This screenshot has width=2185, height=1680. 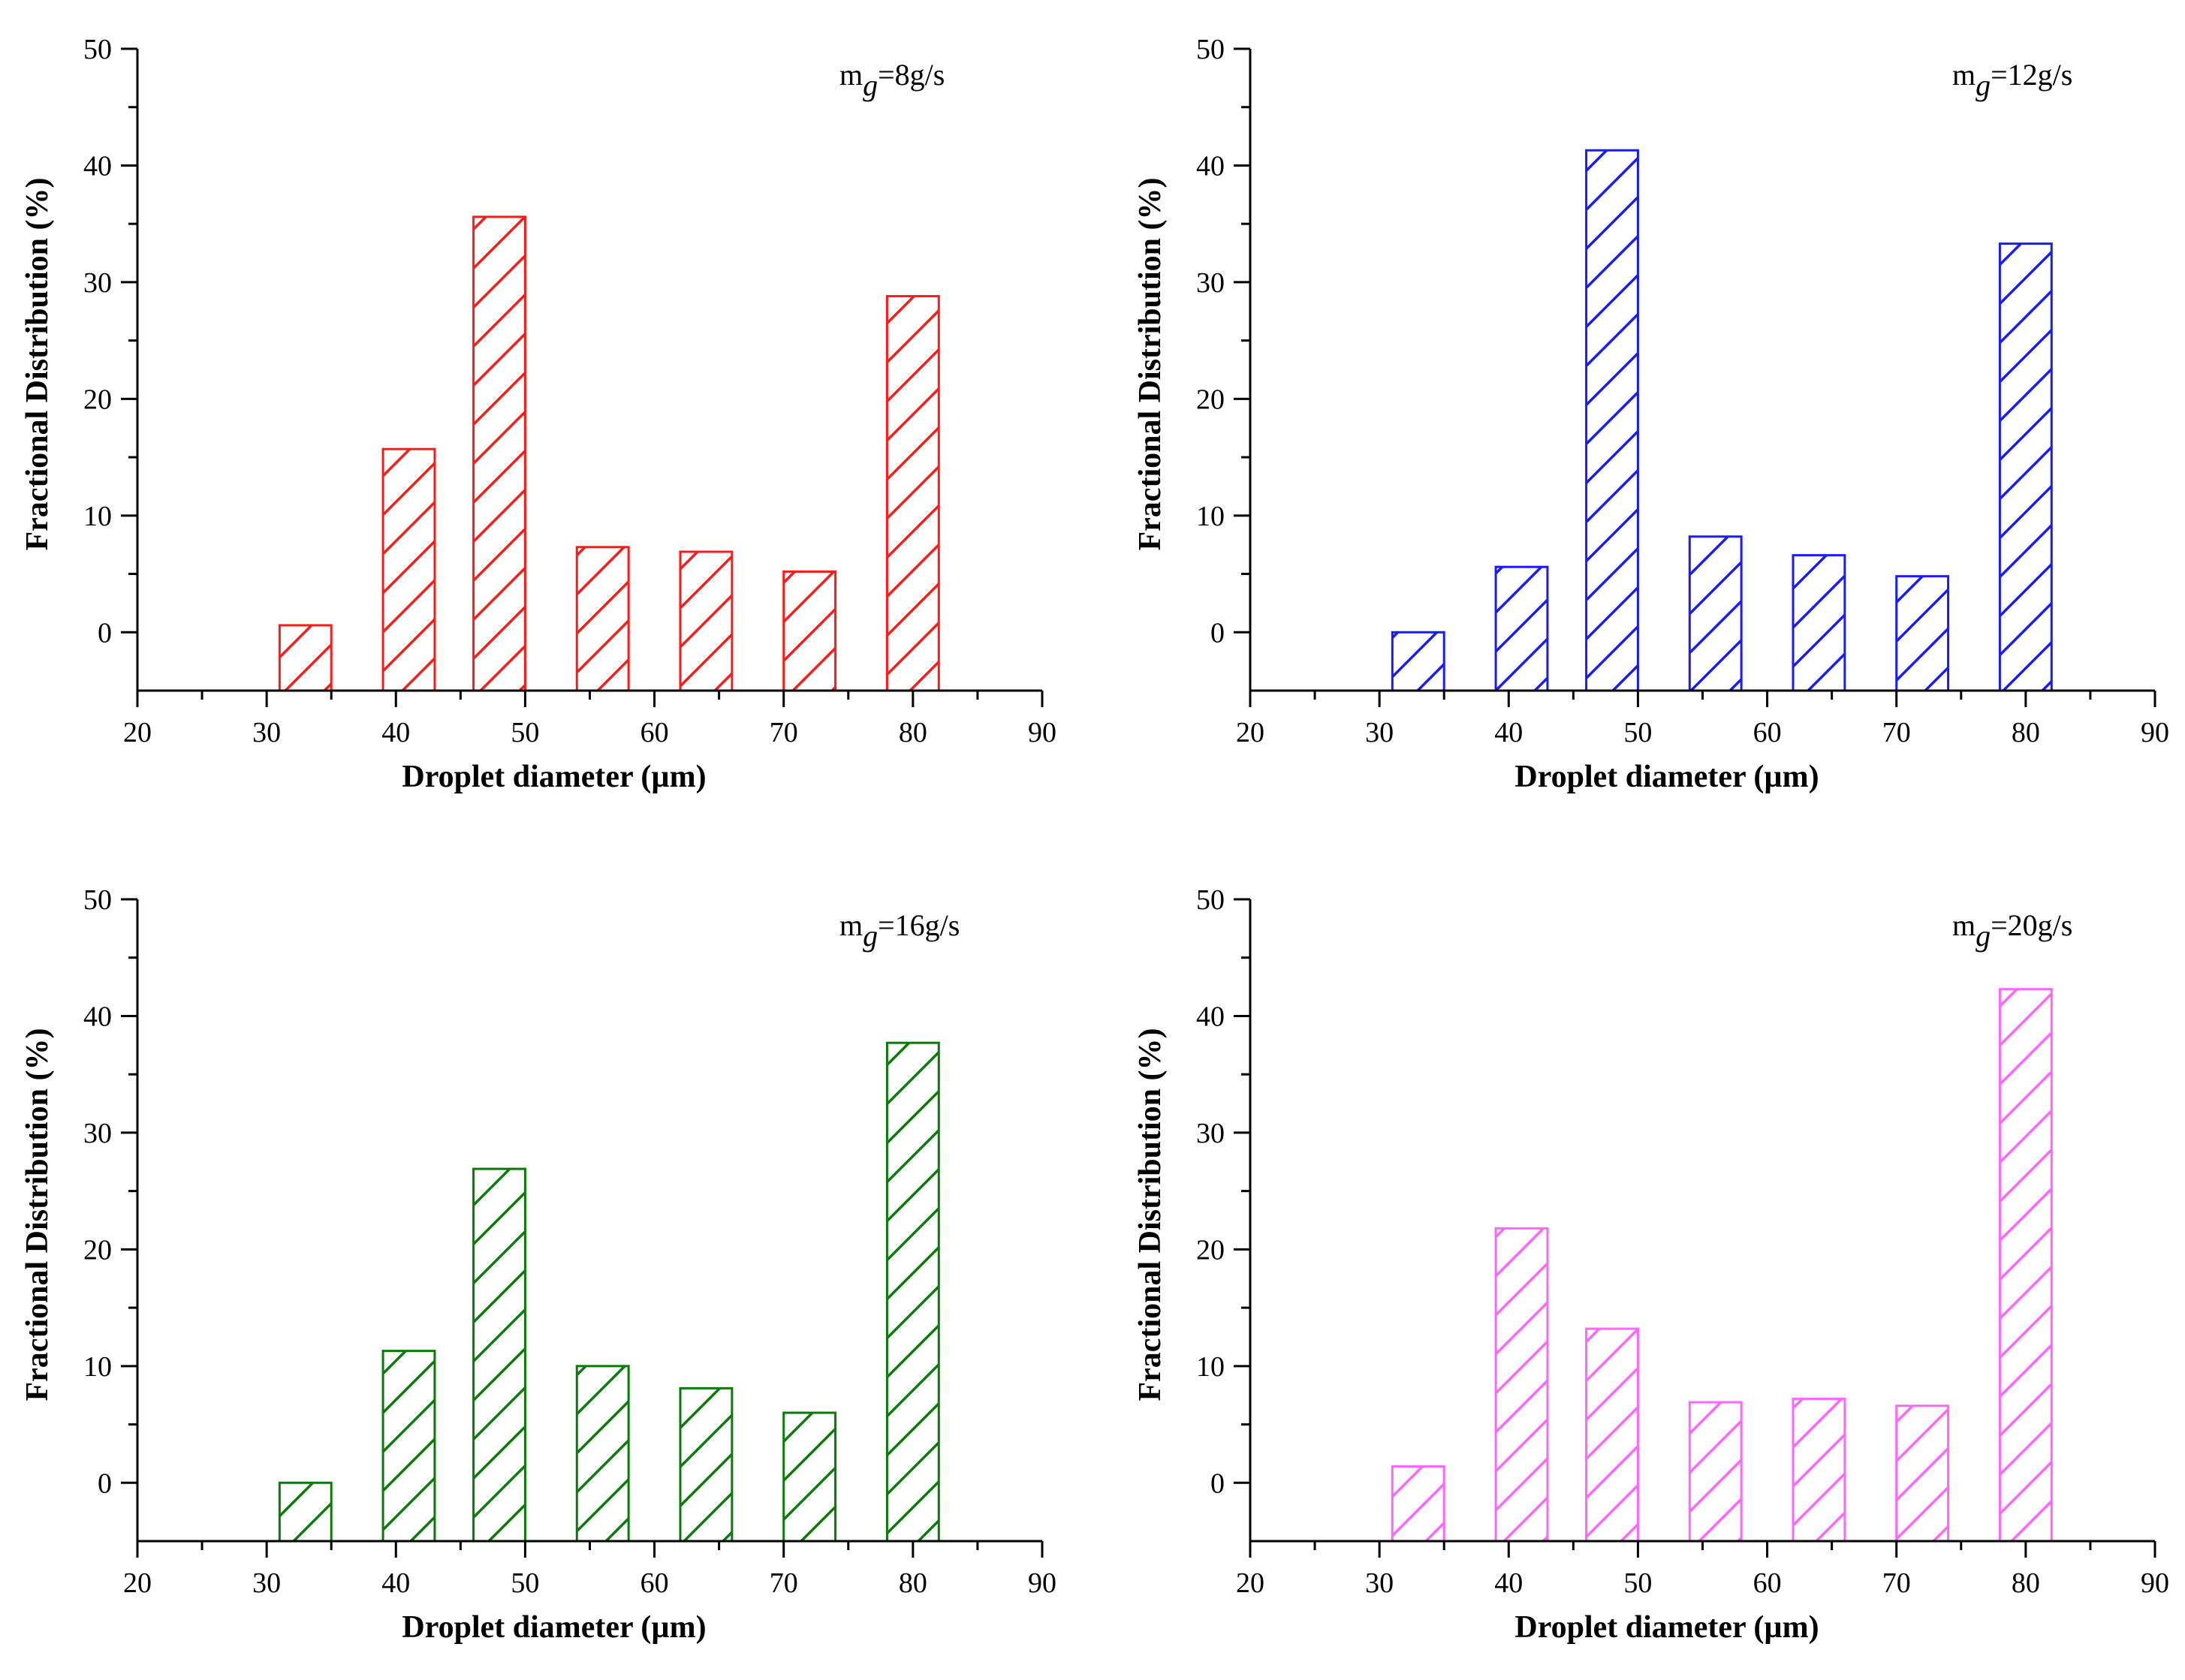 I want to click on flow-rate-annotation: mg=12g/s, so click(x=2012, y=80).